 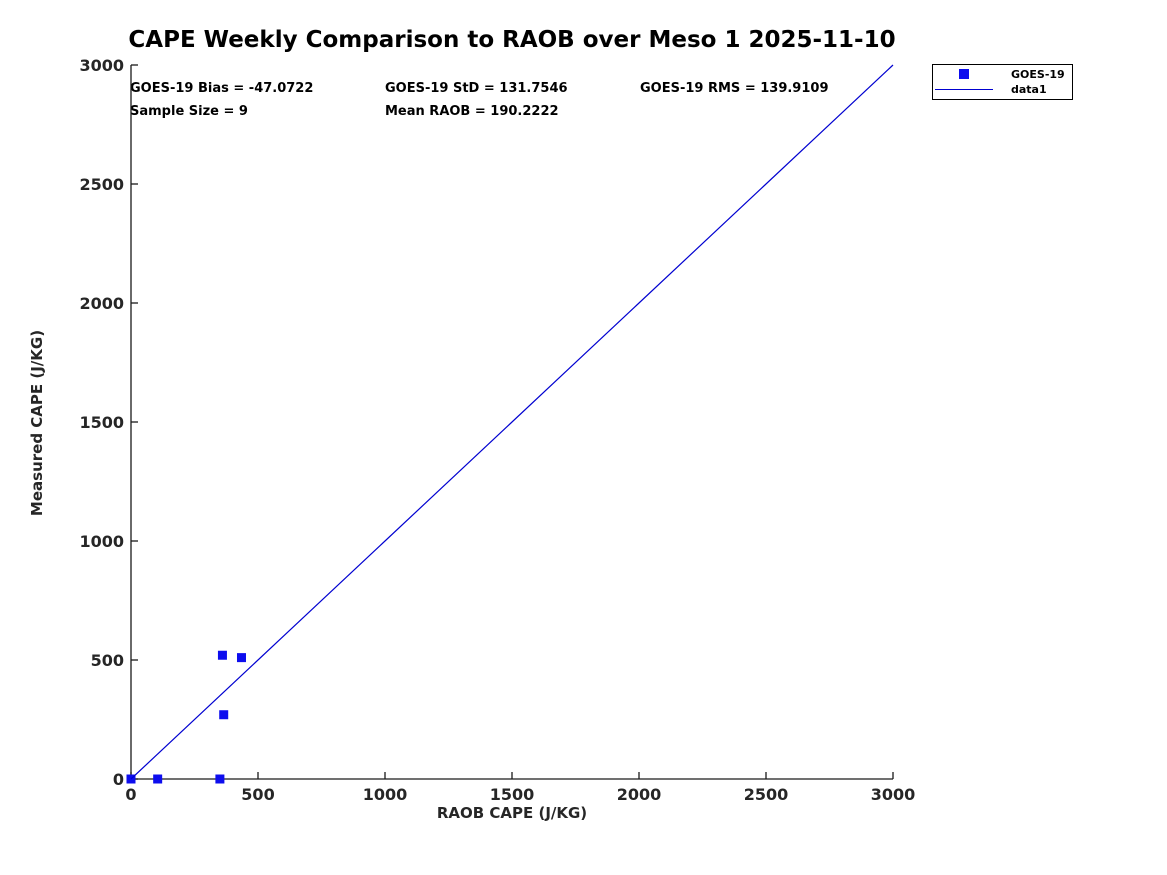 I want to click on stat-sample-size: Sample Size = 9, so click(x=189, y=111).